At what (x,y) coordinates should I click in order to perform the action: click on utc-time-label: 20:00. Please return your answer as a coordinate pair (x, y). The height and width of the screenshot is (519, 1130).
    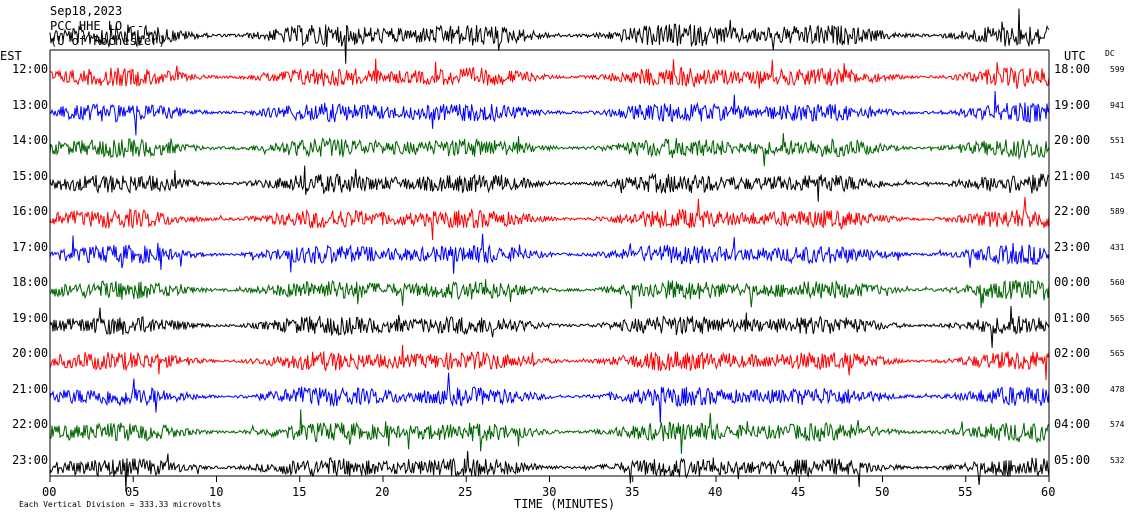
    Looking at the image, I should click on (1072, 140).